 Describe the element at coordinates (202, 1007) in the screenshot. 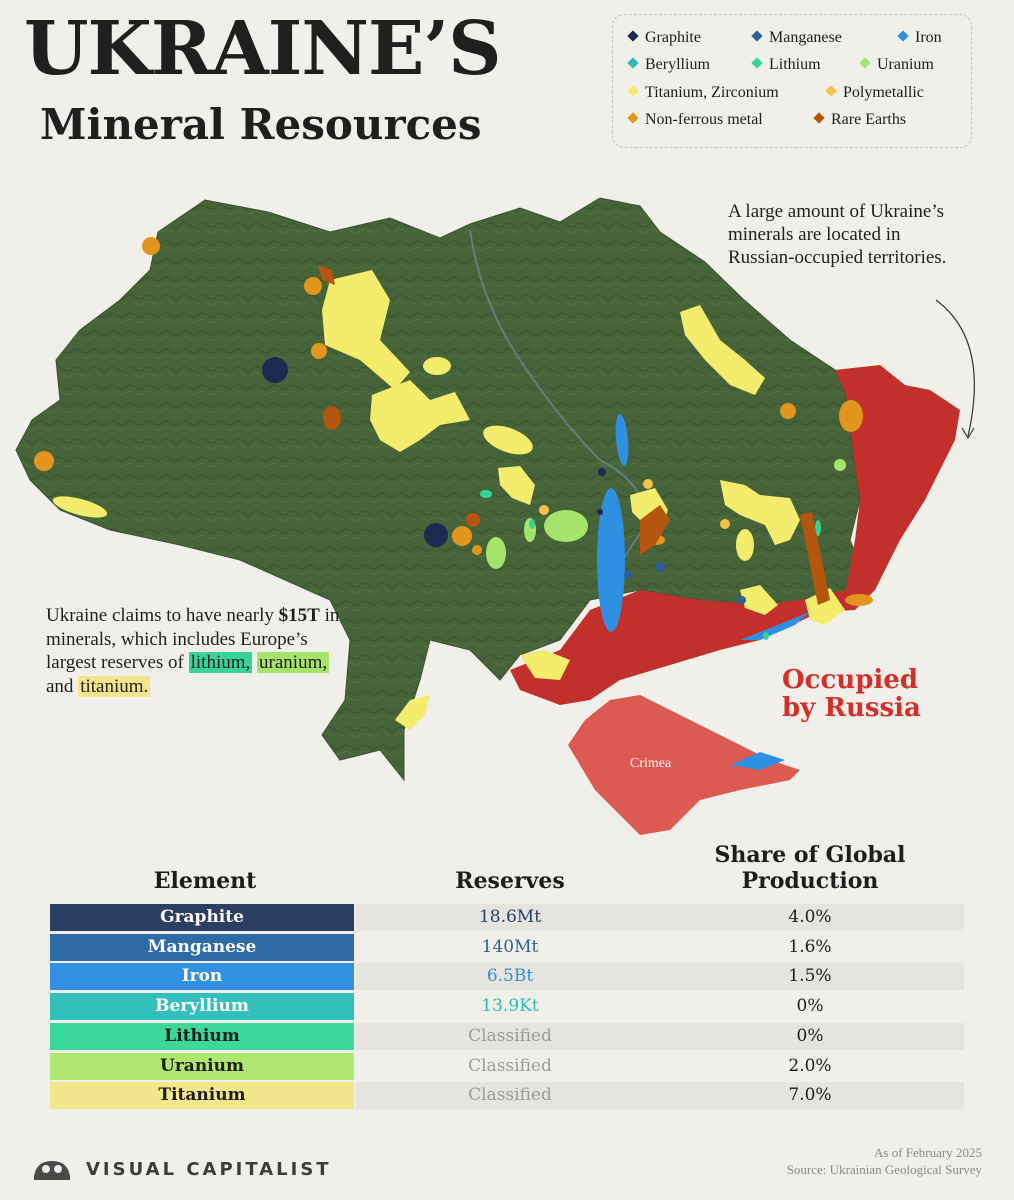

I see `element-cell: Beryllium` at that location.